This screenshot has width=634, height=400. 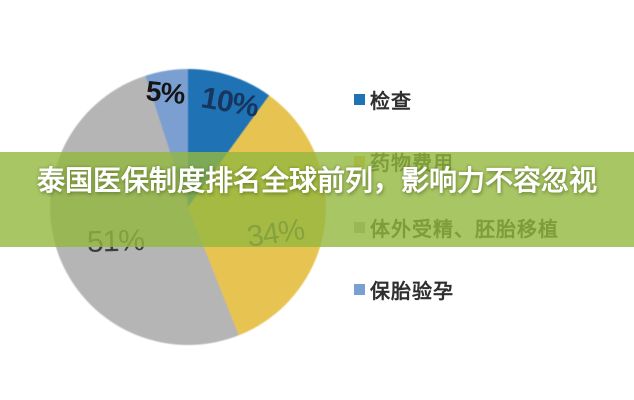 I want to click on legend-swatch-blue, so click(x=359, y=99).